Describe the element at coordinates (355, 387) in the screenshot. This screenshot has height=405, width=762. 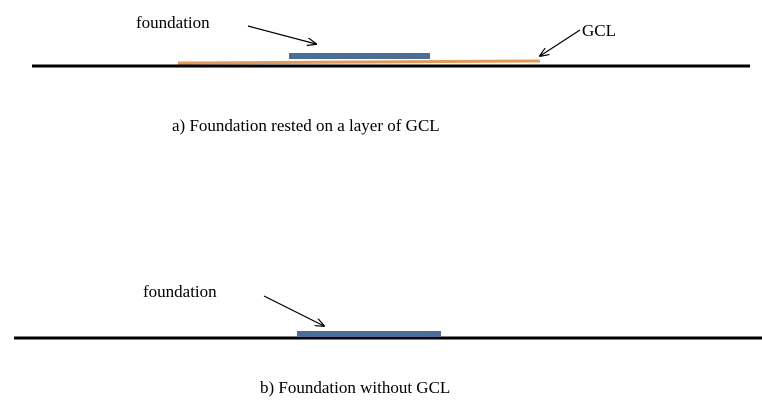
I see `caption: b) Foundation without GCL` at that location.